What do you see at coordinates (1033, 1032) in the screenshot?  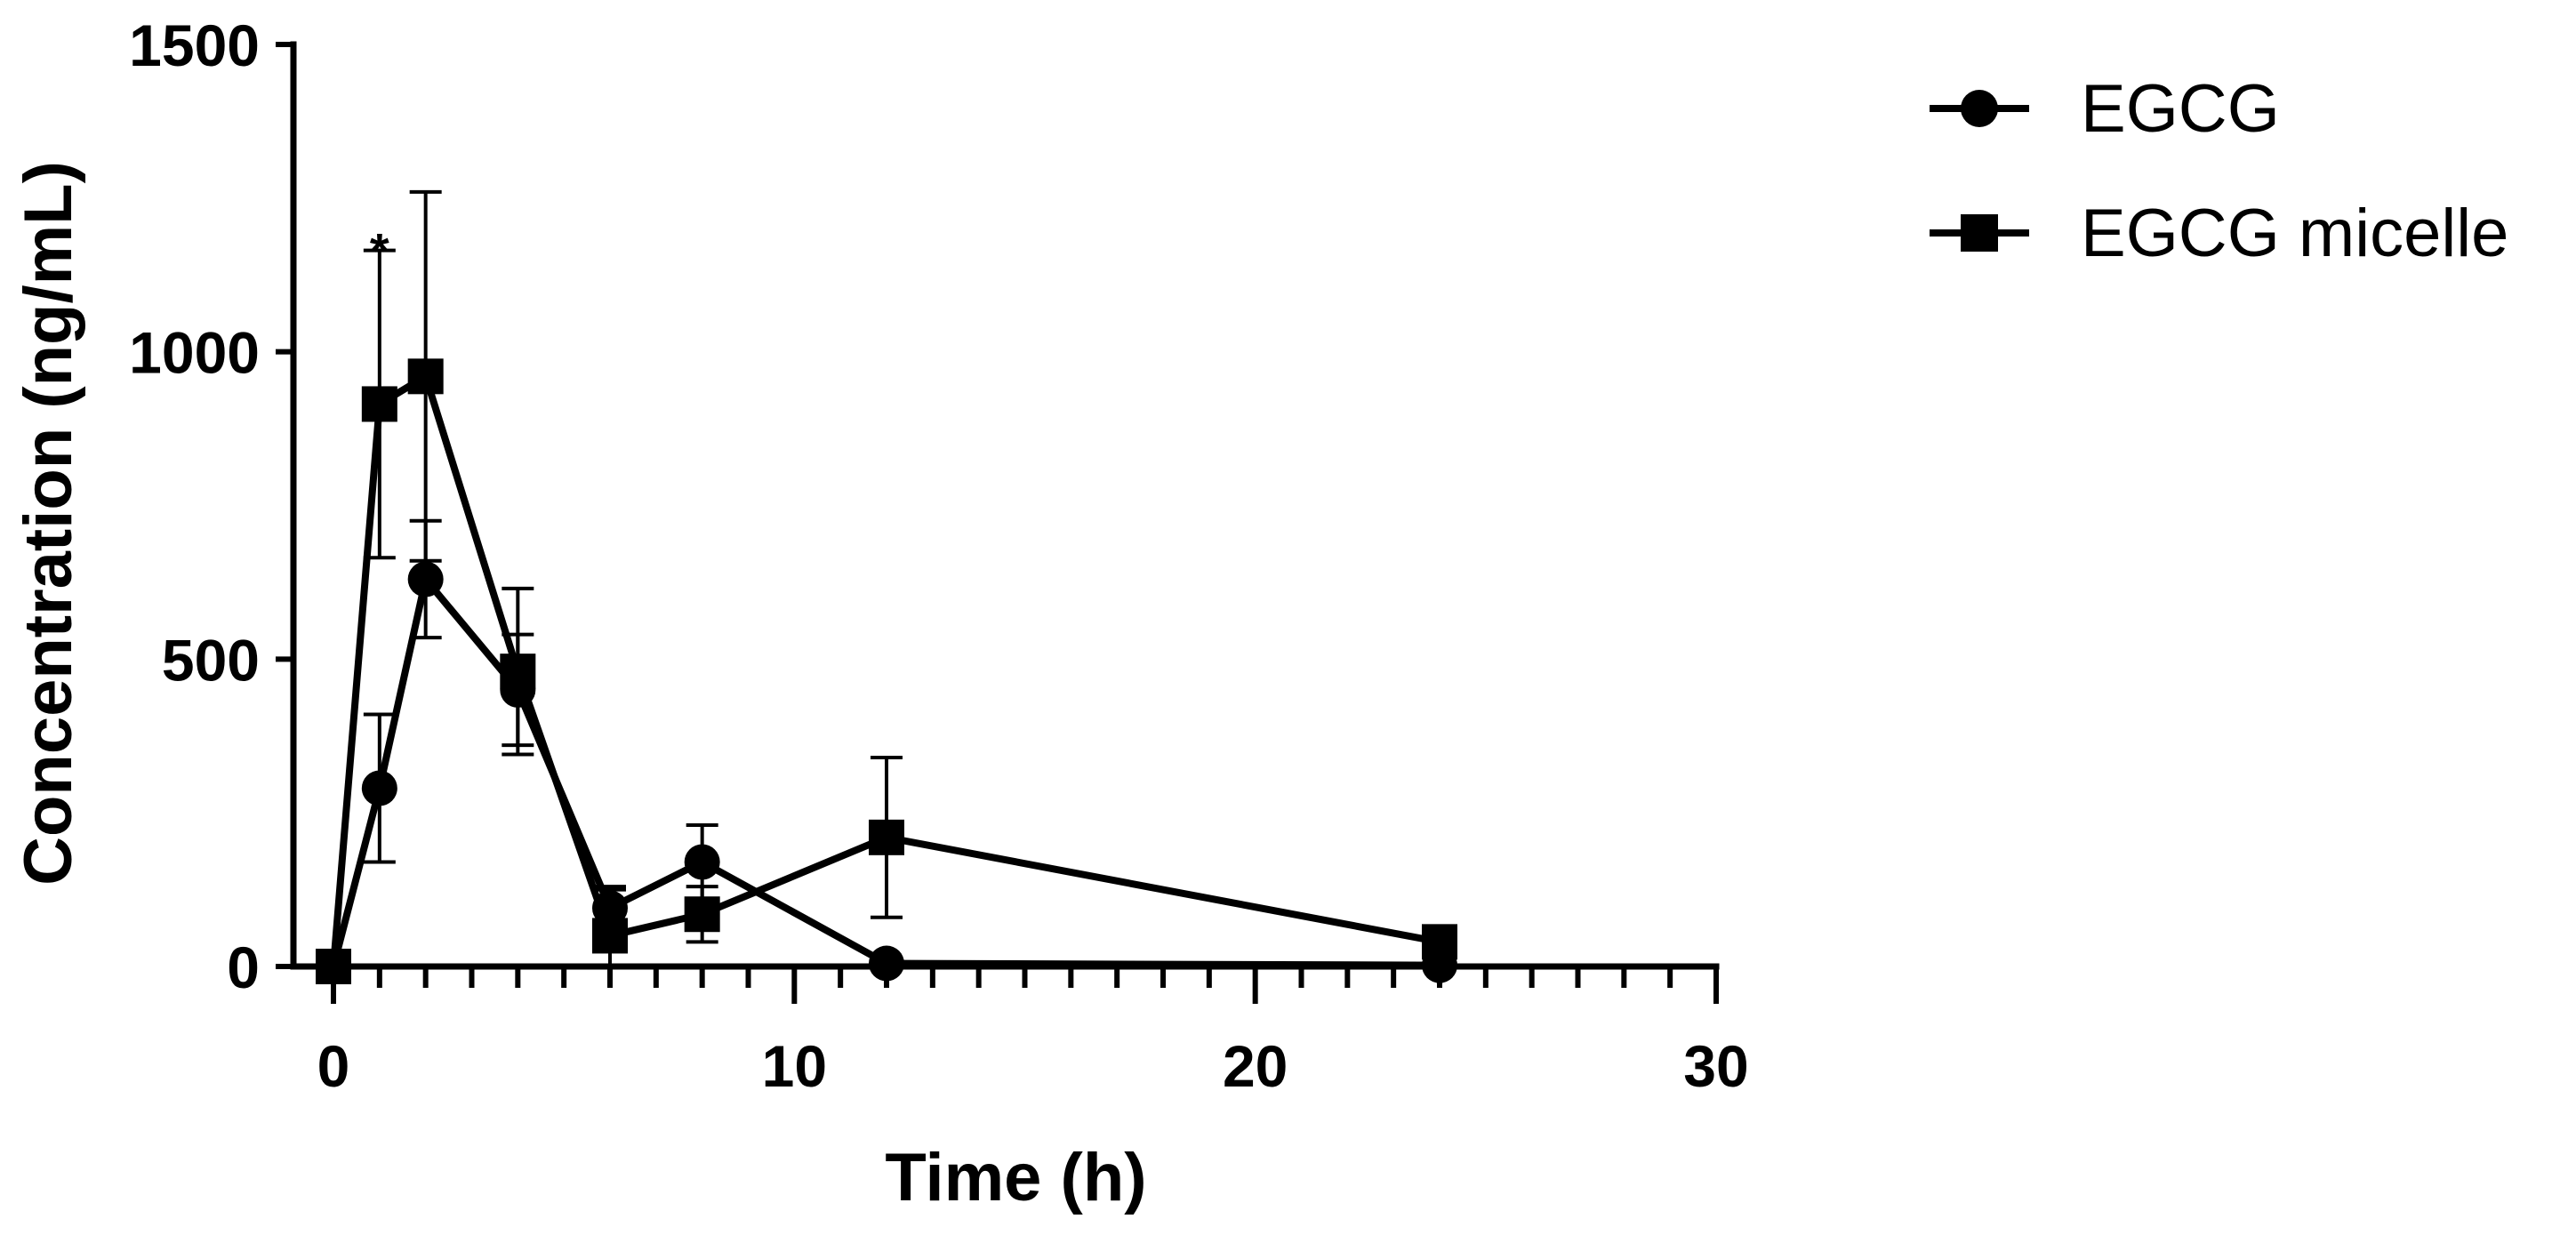 I see `x-ticks: 0 10 20 30` at bounding box center [1033, 1032].